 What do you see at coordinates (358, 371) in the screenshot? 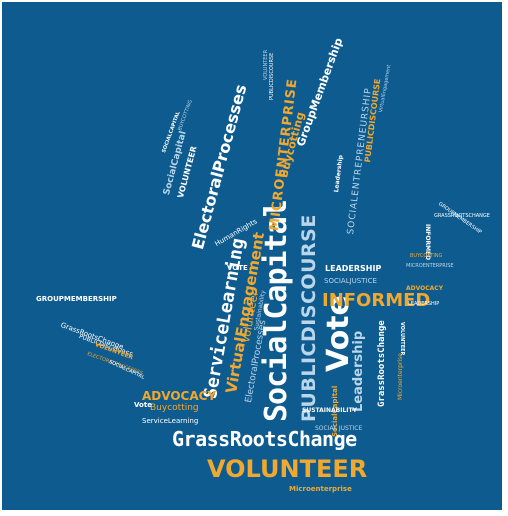
I see `word-leadership: Leadership` at bounding box center [358, 371].